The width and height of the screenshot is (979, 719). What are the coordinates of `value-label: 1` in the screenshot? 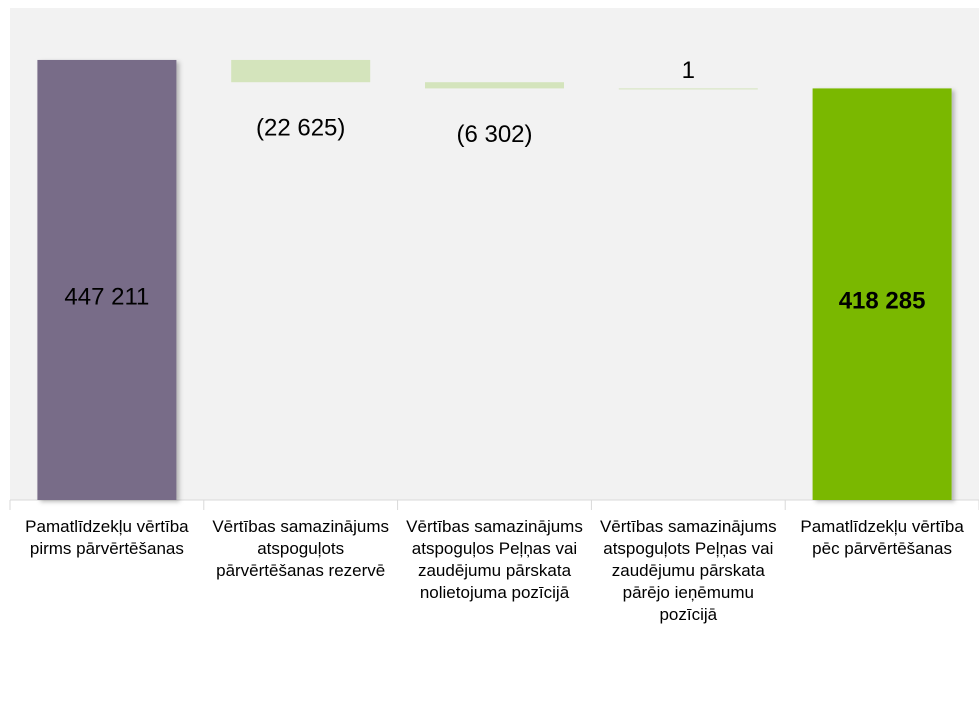 It's located at (688, 70).